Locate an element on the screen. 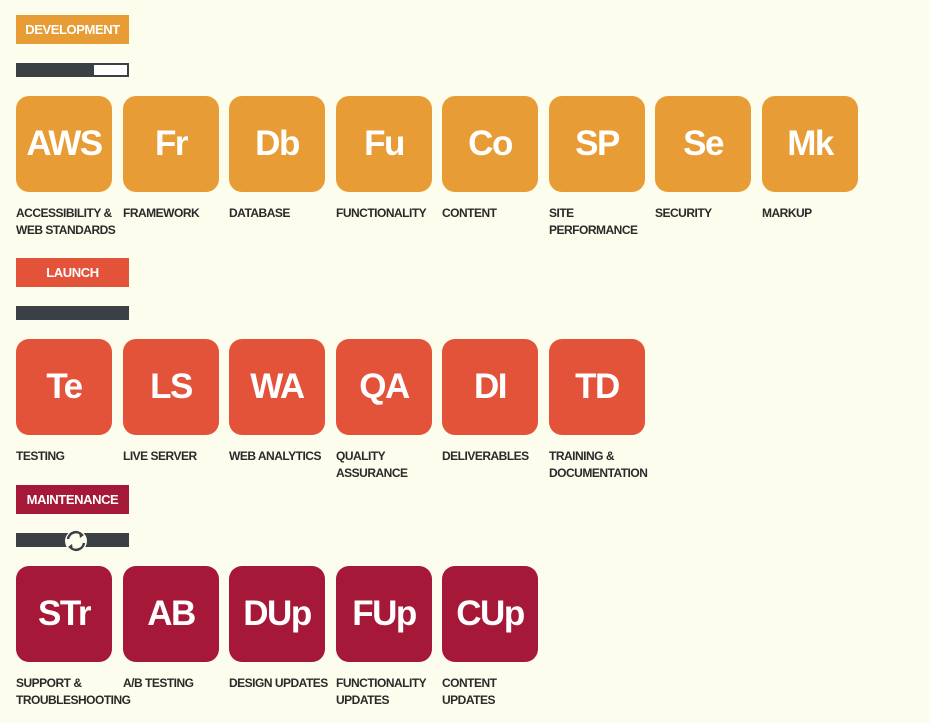  tile-caption-str: SUPPORT & TROUBLESHOOTING is located at coordinates (73, 691).